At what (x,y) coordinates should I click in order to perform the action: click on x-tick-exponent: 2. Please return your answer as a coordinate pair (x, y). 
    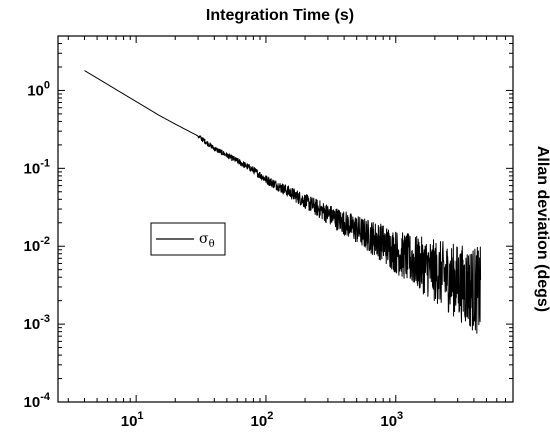
    Looking at the image, I should click on (270, 416).